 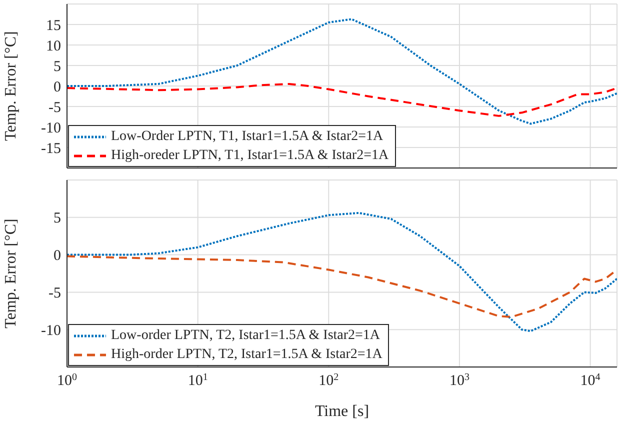 I want to click on legend-label: Low-order LPTN, T2, Istar1=1.5A & Istar2=1A, so click(x=245, y=336).